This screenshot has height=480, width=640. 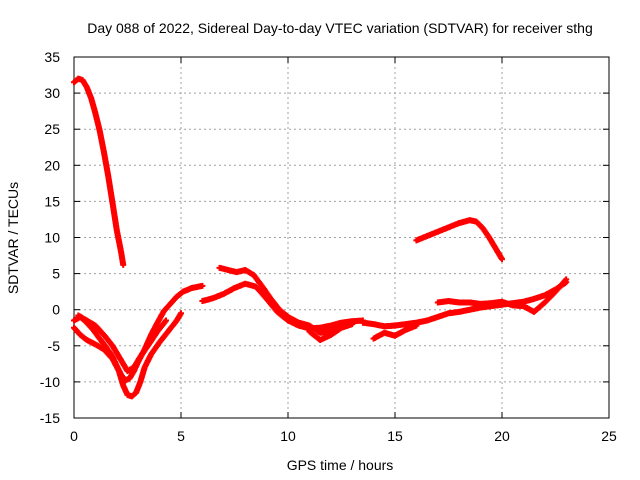 What do you see at coordinates (288, 436) in the screenshot?
I see `x-tick-label: 10` at bounding box center [288, 436].